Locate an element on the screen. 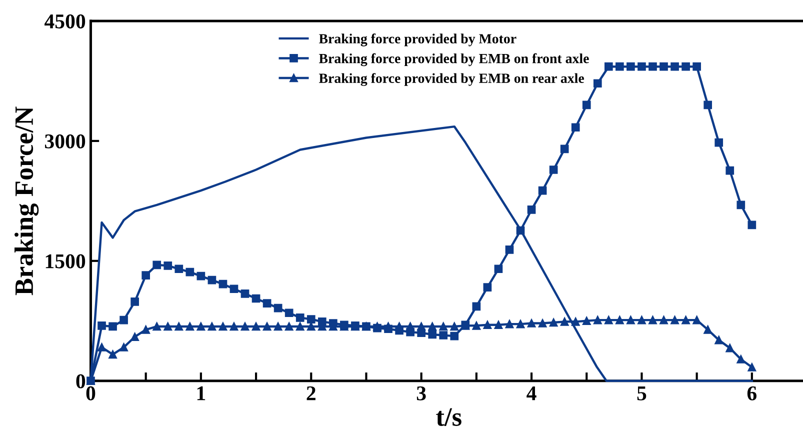  legend-label: Braking force provided by EMB on rear axle is located at coordinates (451, 79).